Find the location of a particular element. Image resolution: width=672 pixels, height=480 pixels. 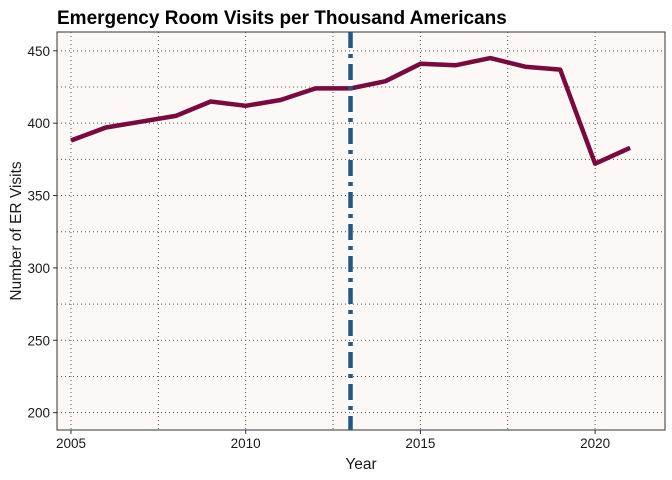

x-tick-label: 2015 is located at coordinates (420, 443).